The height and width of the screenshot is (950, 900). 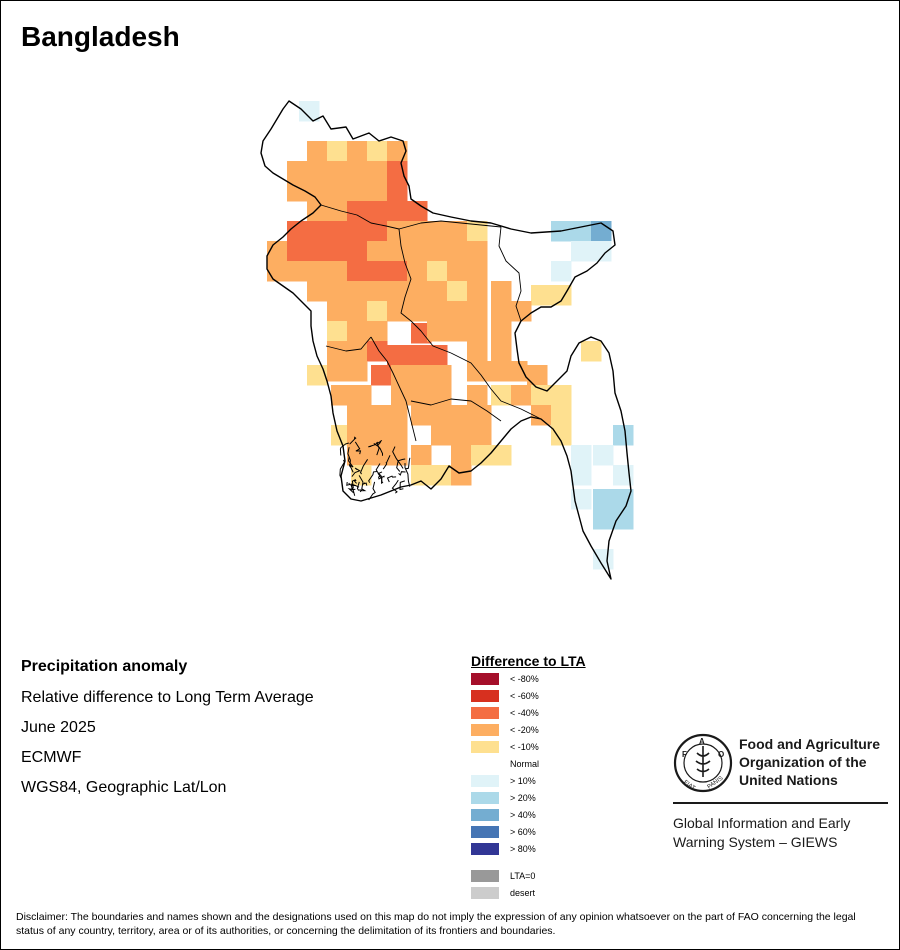 I want to click on legend-label: > 60%, so click(x=523, y=832).